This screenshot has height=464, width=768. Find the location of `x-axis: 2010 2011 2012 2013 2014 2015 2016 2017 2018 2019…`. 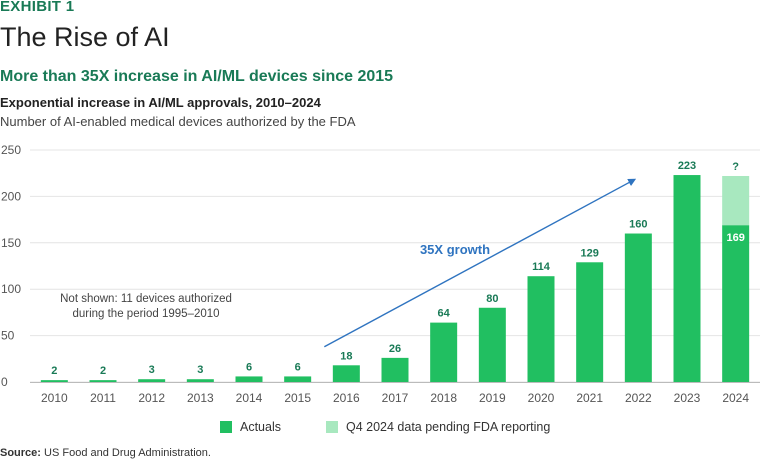

x-axis: 2010 2011 2012 2013 2014 2015 2016 2017 2018 2019… is located at coordinates (395, 393).